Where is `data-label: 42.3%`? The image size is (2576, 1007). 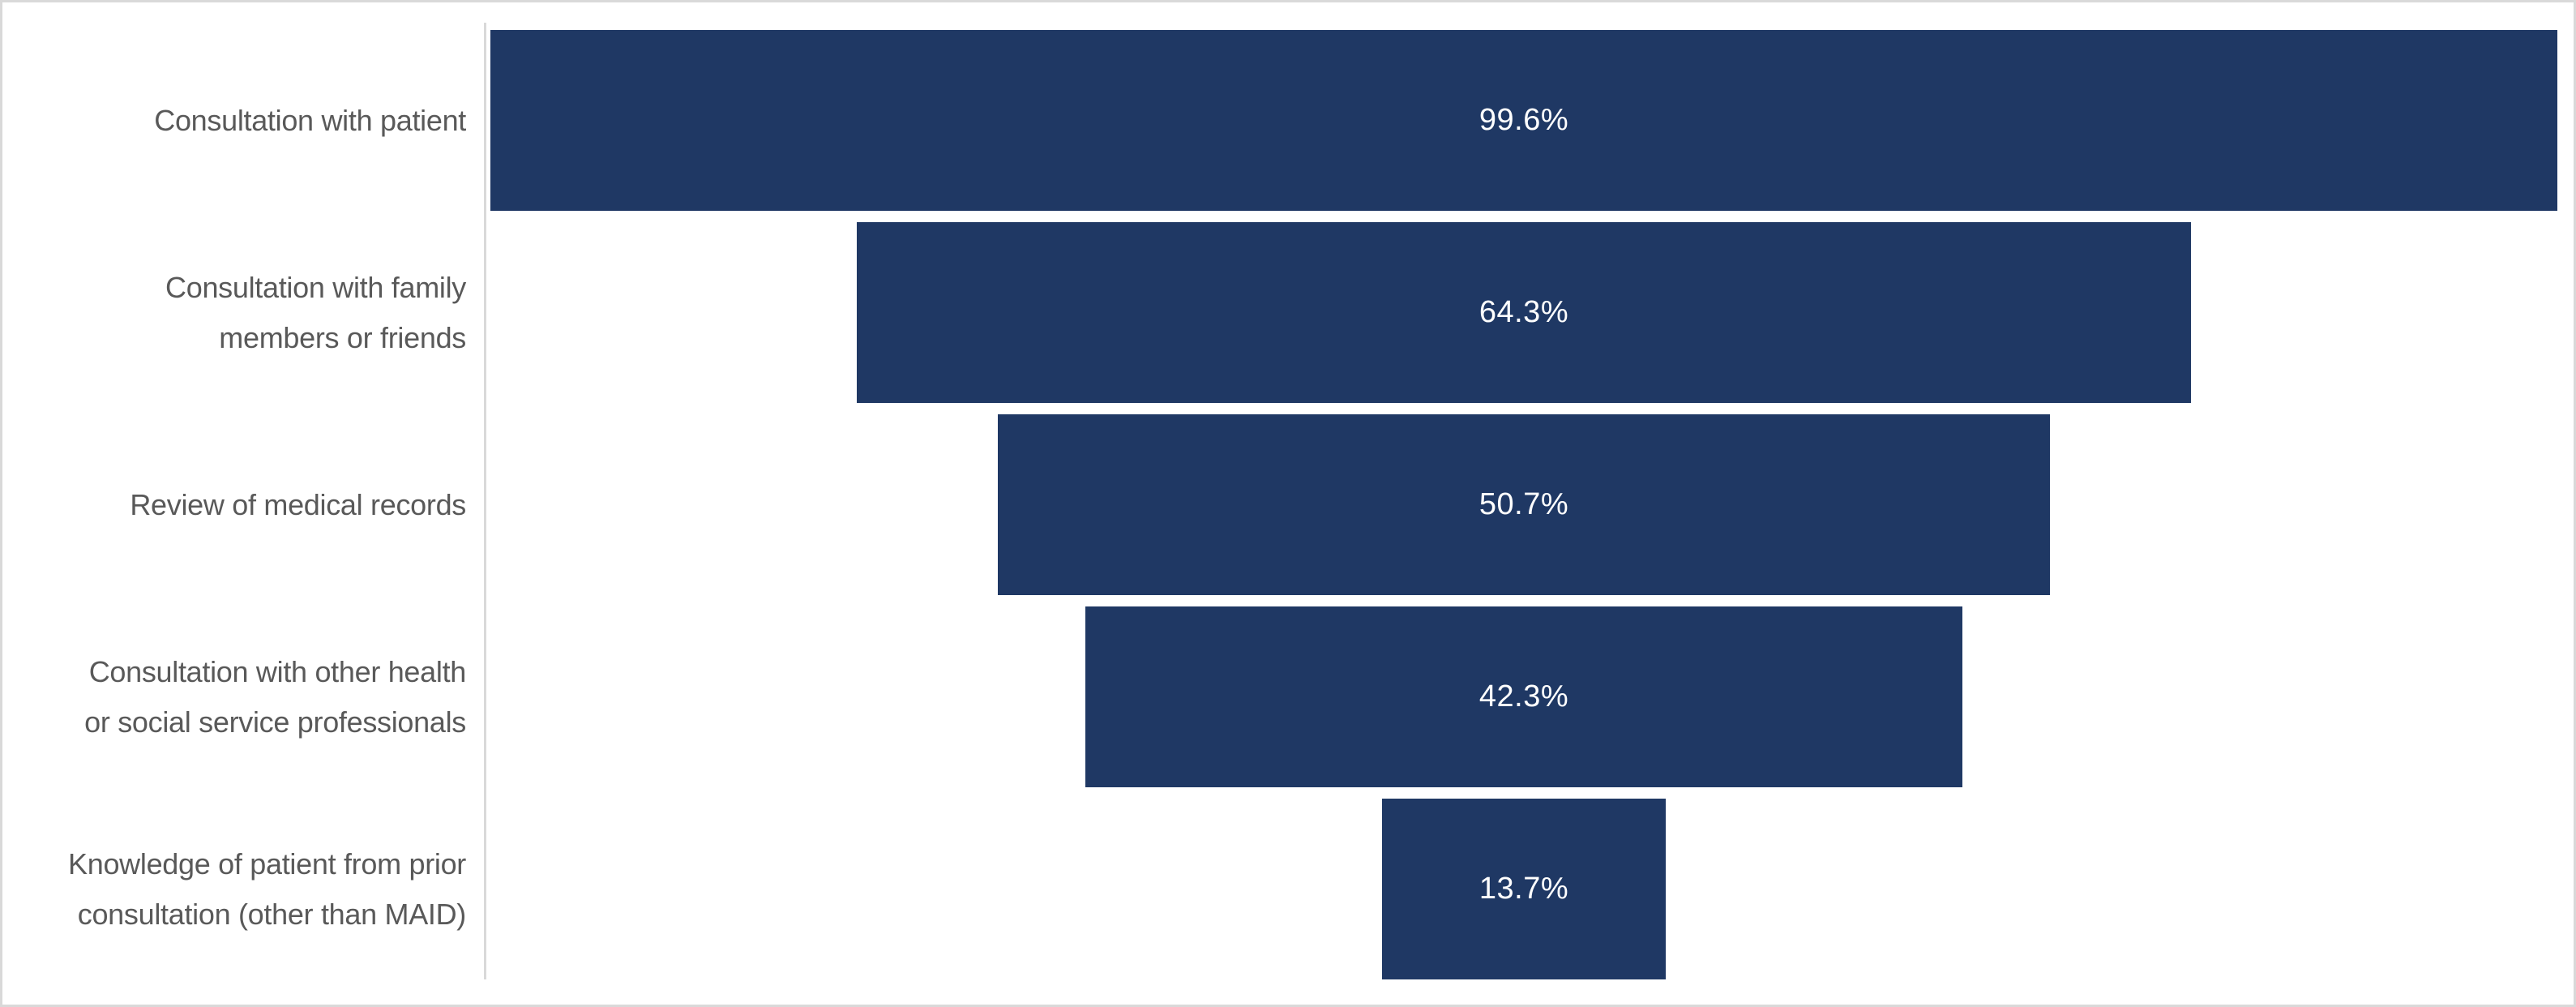
data-label: 42.3% is located at coordinates (1523, 696).